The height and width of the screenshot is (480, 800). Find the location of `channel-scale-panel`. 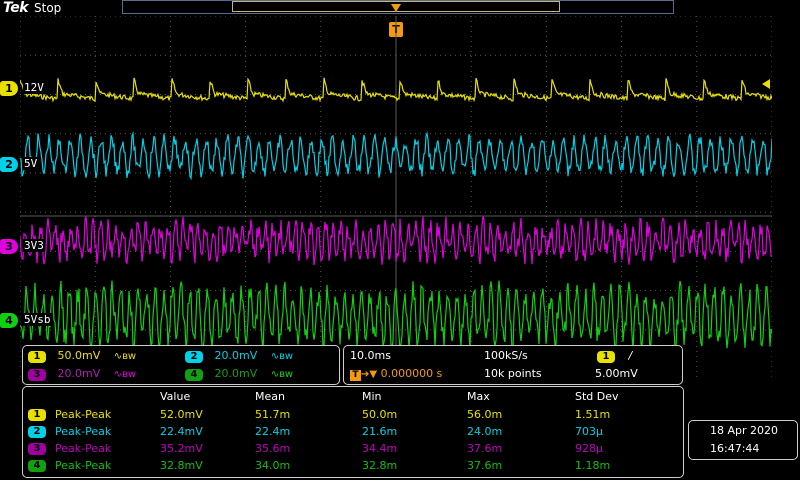

channel-scale-panel is located at coordinates (181, 365).